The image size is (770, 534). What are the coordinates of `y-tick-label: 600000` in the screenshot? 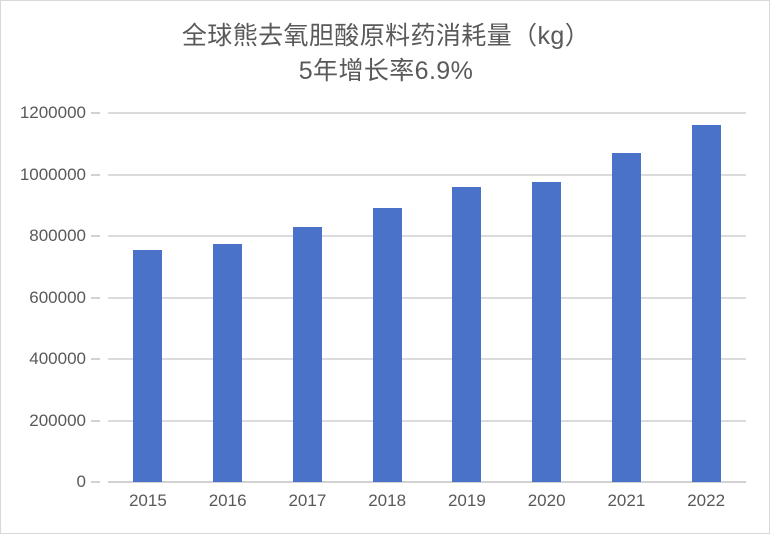 It's located at (57, 297).